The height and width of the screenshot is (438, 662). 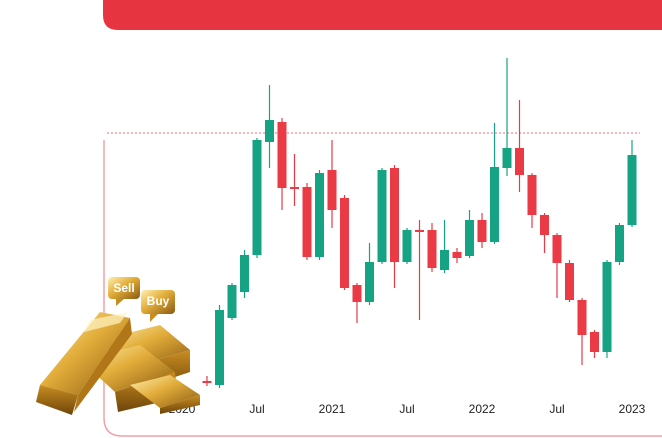 I want to click on sell-label: Sell, so click(x=123, y=288).